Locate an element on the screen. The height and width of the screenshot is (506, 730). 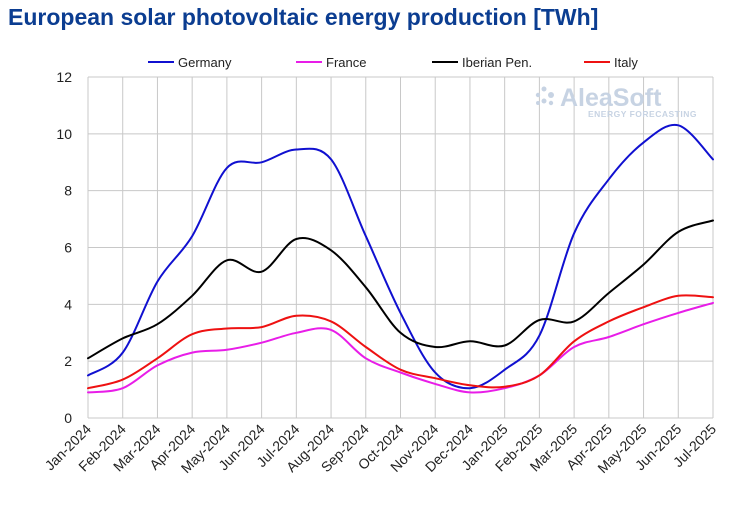
aleasoft-watermark: AleaSoft ENERGY FORECASTING is located at coordinates (616, 101).